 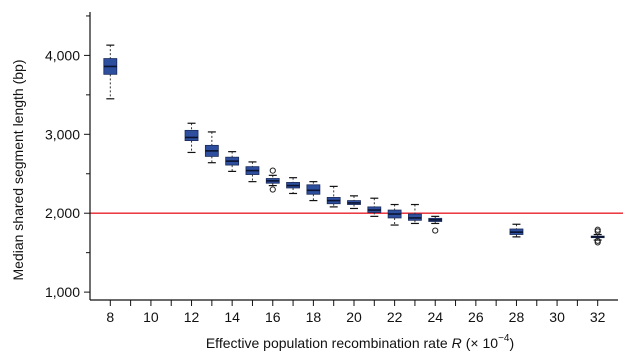 What do you see at coordinates (232, 317) in the screenshot?
I see `x-tick-label: 14` at bounding box center [232, 317].